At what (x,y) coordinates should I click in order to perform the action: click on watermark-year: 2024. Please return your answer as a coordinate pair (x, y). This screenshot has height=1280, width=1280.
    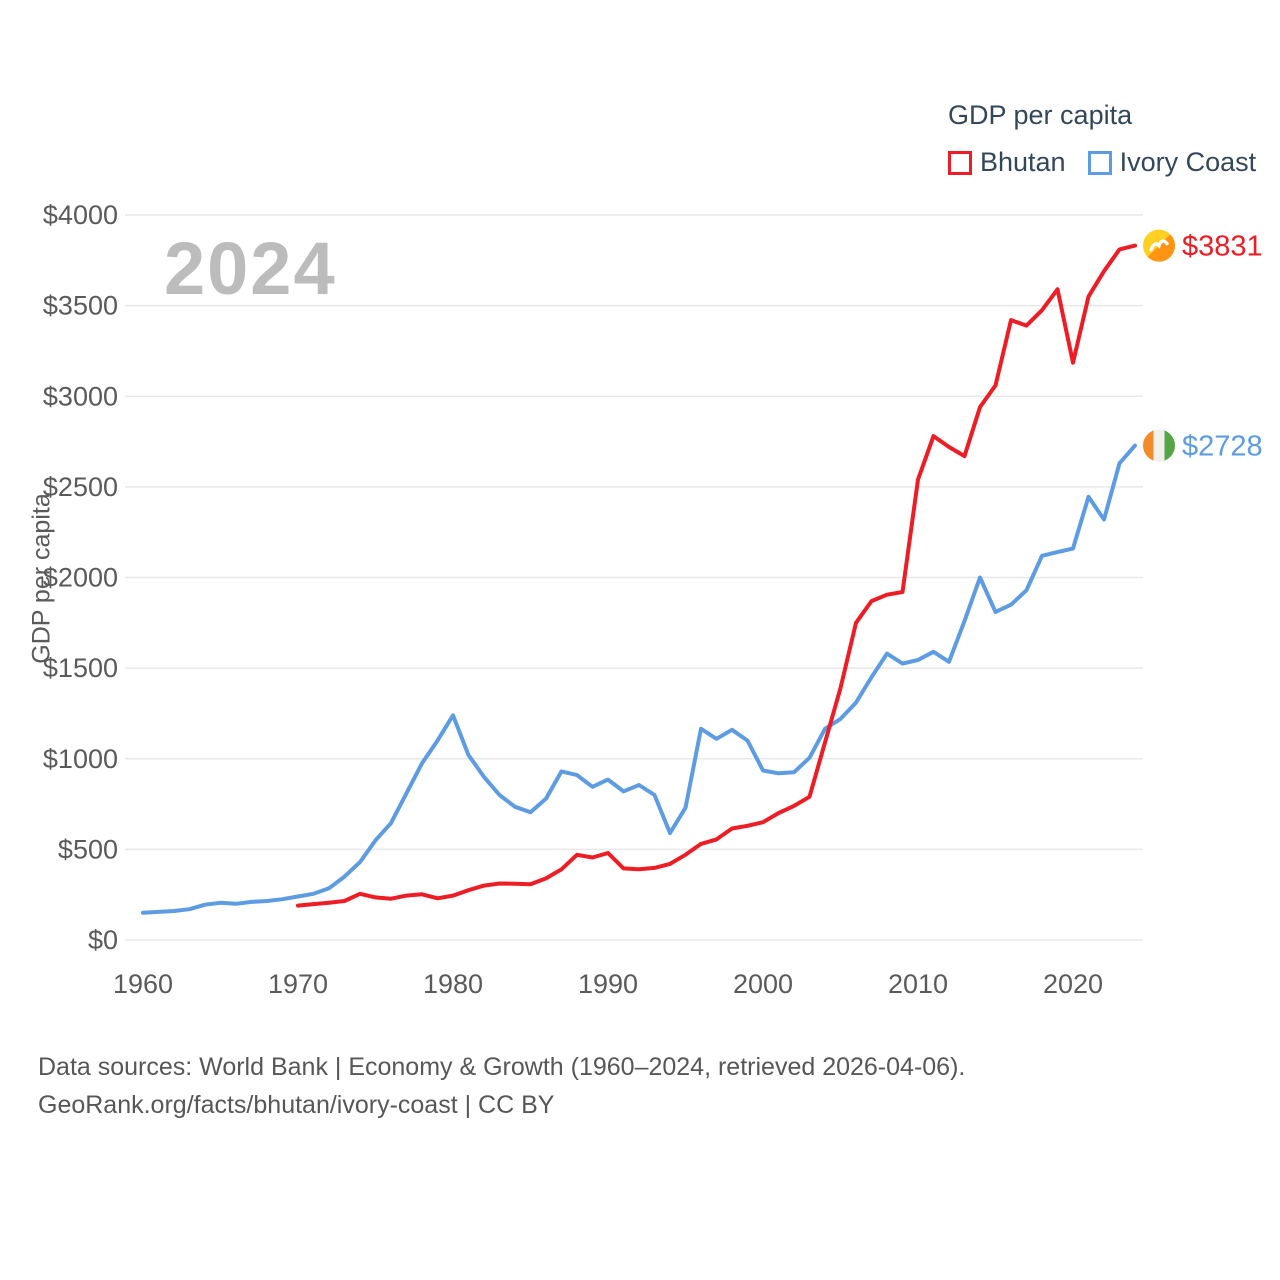
    Looking at the image, I should click on (250, 268).